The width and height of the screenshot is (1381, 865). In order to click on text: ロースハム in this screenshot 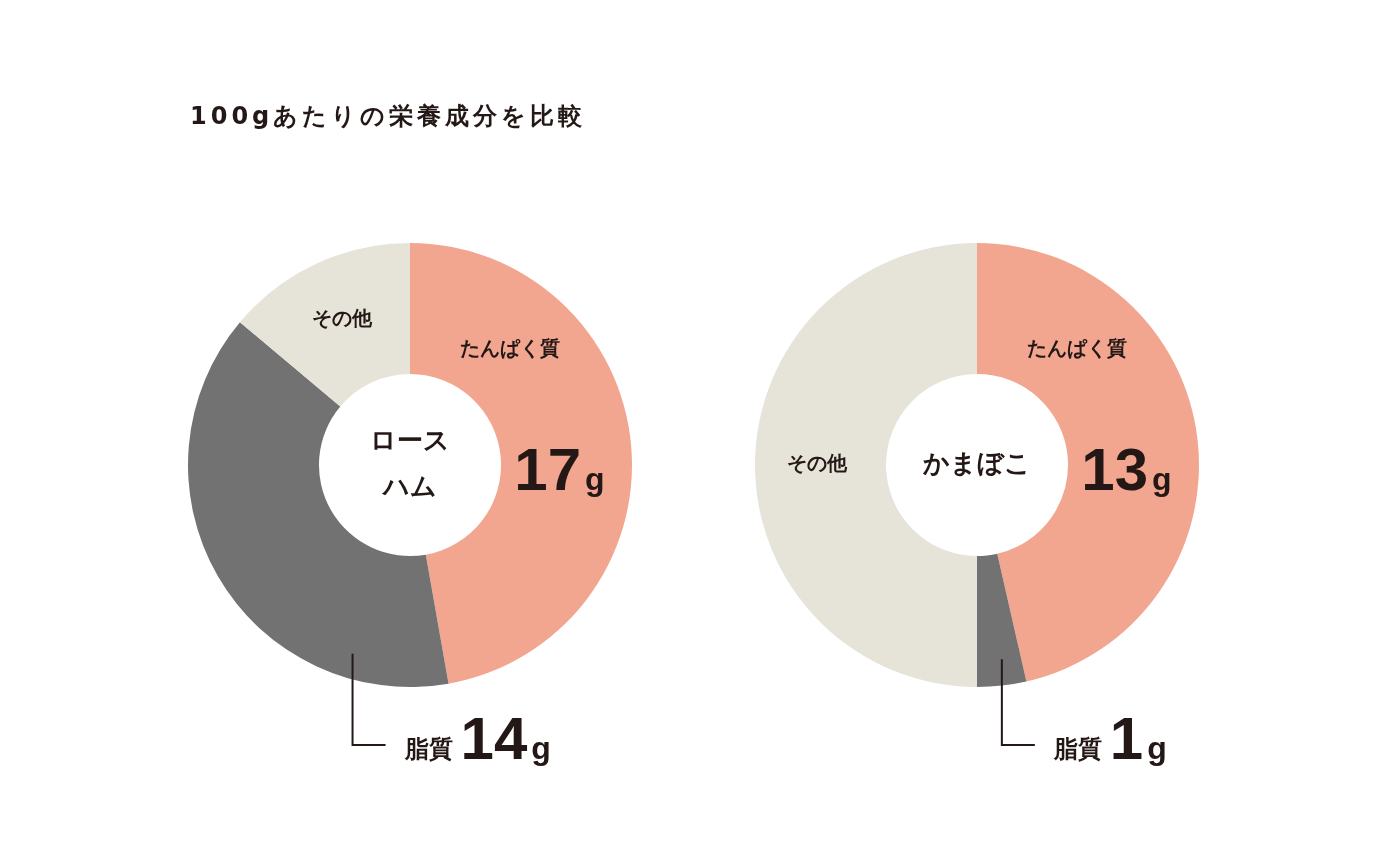, I will do `click(410, 462)`.